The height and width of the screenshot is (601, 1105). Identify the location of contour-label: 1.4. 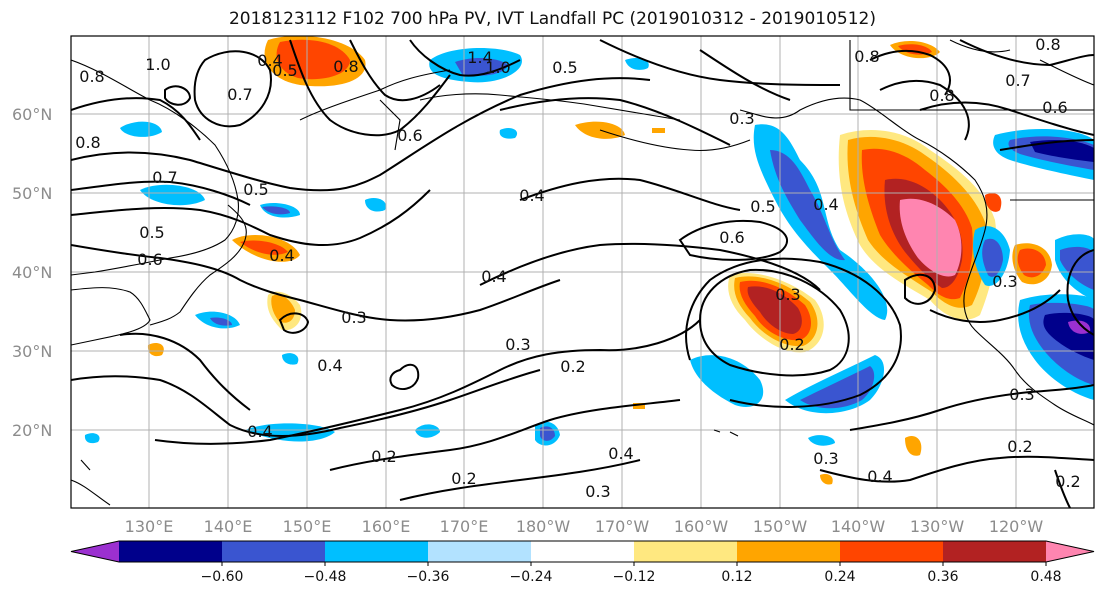
(479, 57).